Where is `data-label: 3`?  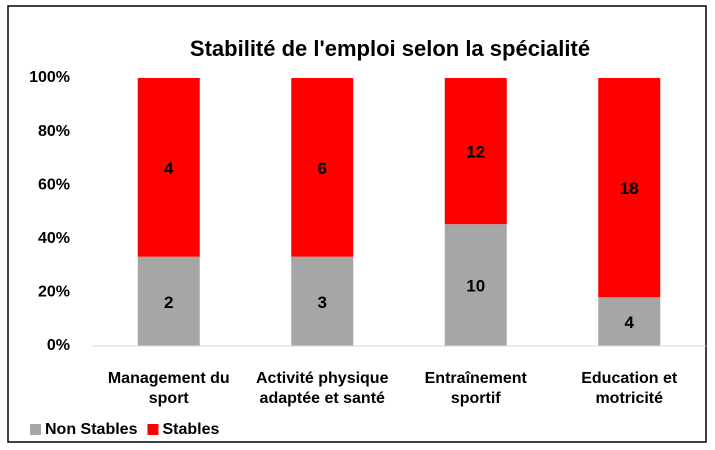
data-label: 3 is located at coordinates (322, 302).